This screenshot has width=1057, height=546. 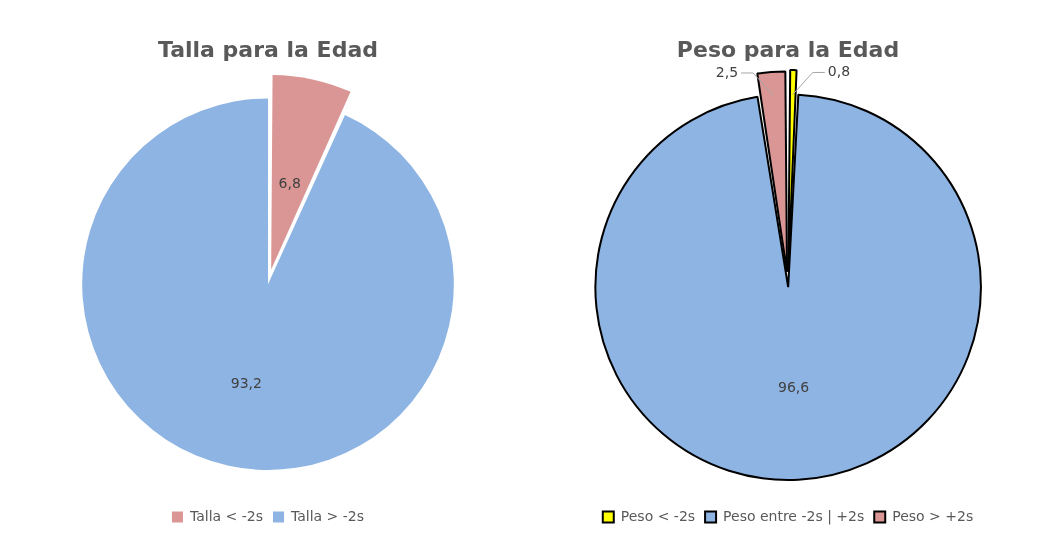 What do you see at coordinates (226, 515) in the screenshot?
I see `legend-label: Talla < -2s` at bounding box center [226, 515].